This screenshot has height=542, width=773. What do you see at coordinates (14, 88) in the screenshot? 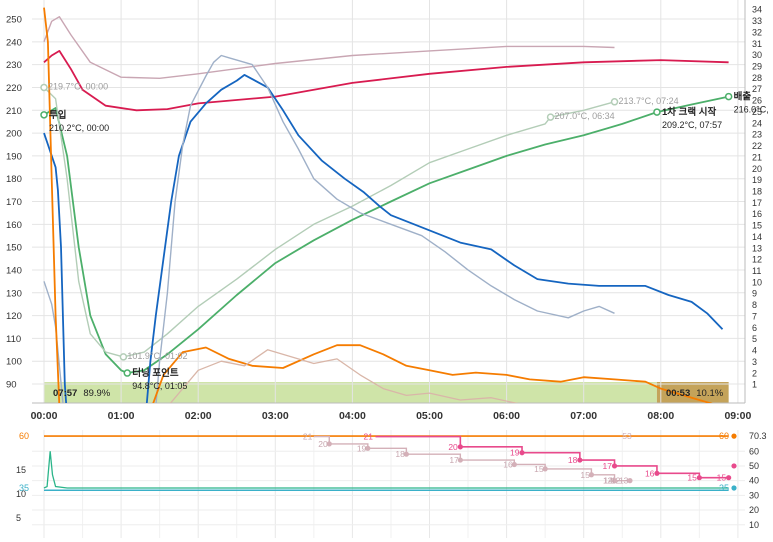
I see `y-tick-label: 220` at bounding box center [14, 88].